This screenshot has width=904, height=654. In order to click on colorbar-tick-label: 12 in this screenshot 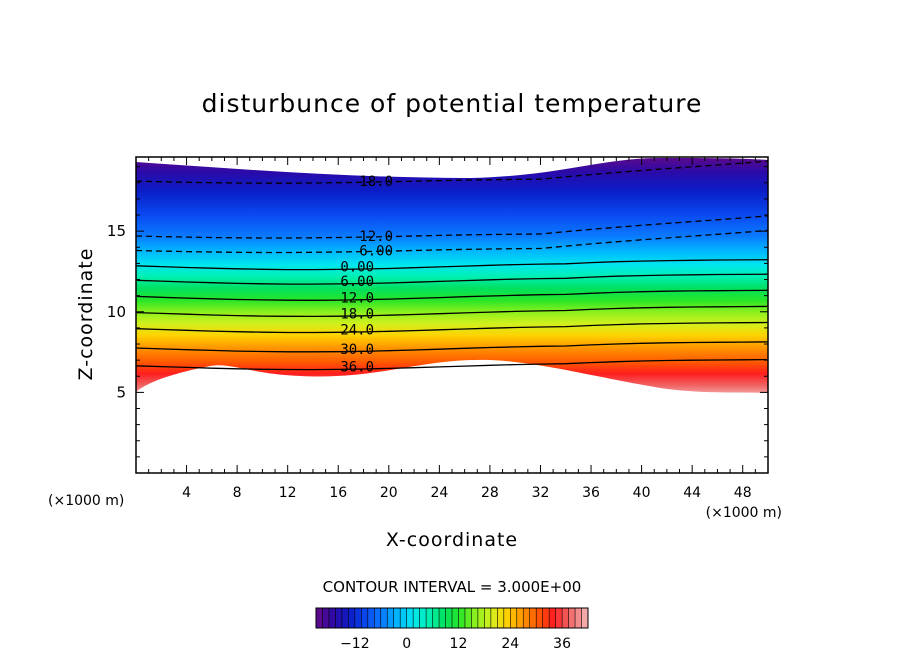, I will do `click(459, 644)`.